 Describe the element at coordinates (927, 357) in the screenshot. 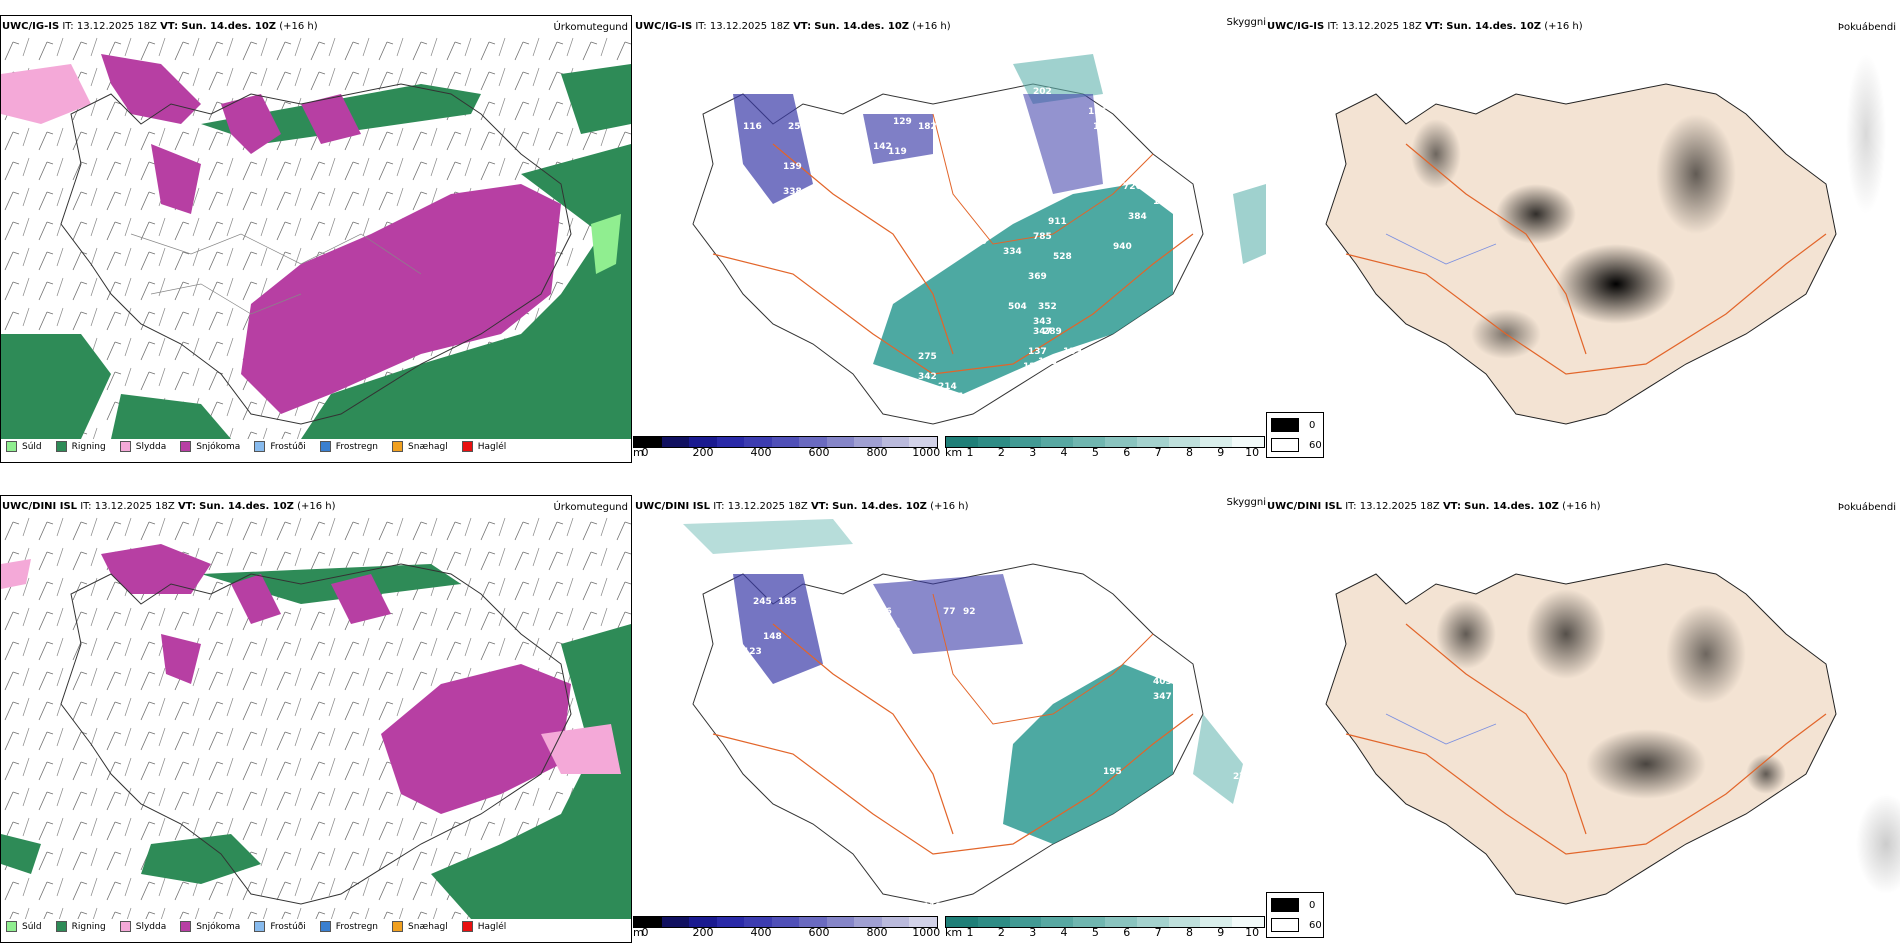

I see `cloud-base-label: 275` at that location.